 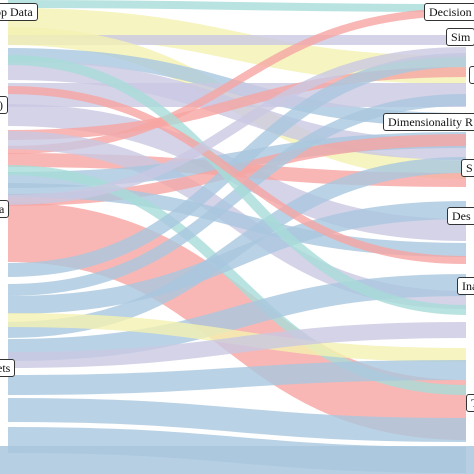 I want to click on source-label-2: ), so click(x=4, y=105).